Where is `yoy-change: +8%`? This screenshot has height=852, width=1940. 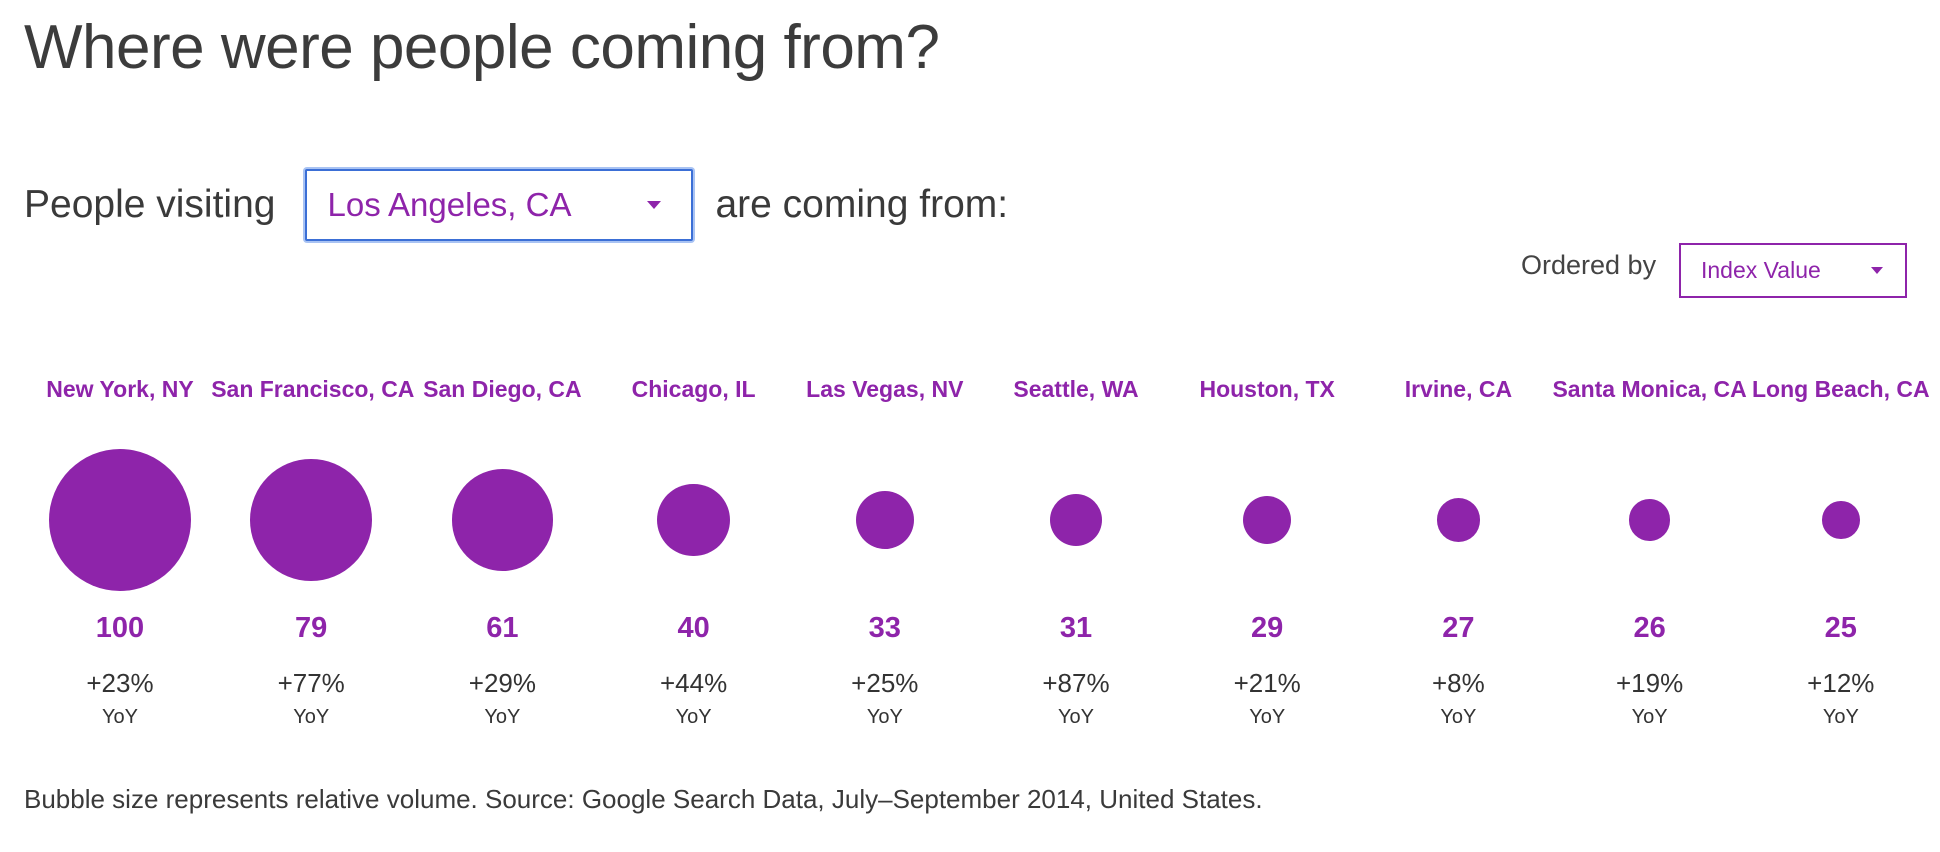 yoy-change: +8% is located at coordinates (1458, 683).